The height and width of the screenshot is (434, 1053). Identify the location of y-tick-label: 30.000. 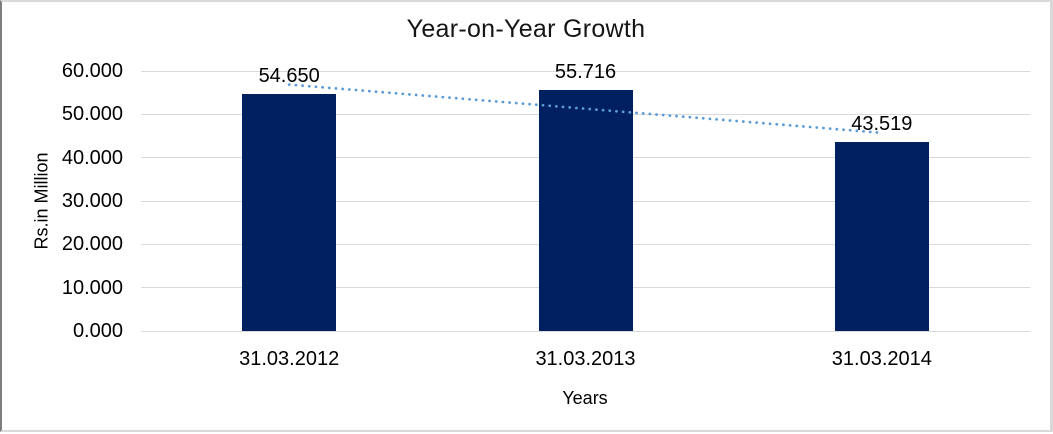
(92, 201).